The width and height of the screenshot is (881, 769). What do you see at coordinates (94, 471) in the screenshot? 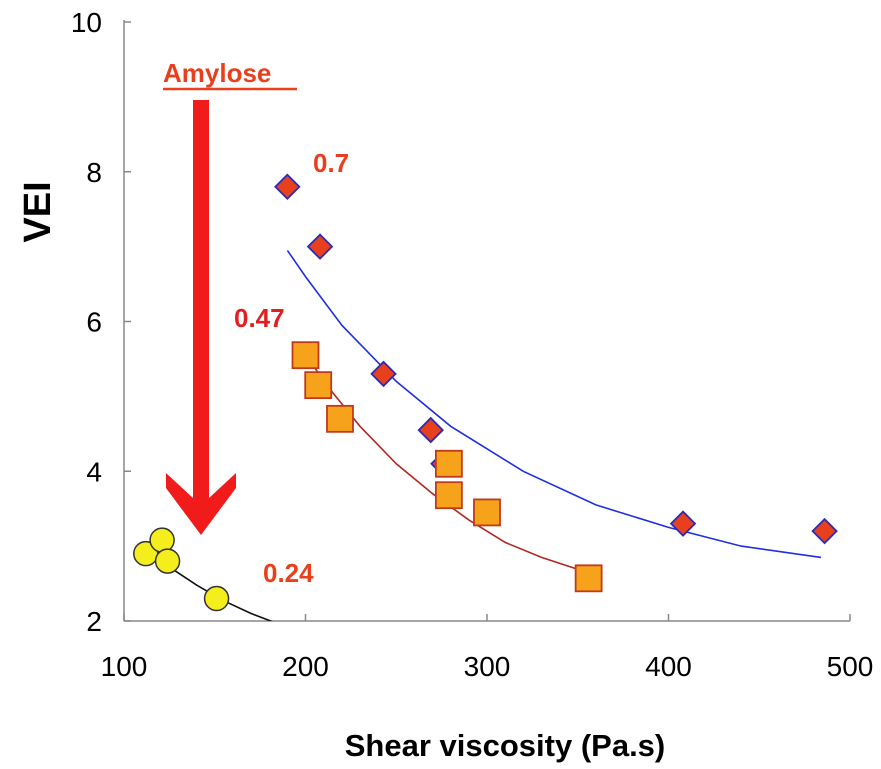
I see `y-tick-label: 4` at bounding box center [94, 471].